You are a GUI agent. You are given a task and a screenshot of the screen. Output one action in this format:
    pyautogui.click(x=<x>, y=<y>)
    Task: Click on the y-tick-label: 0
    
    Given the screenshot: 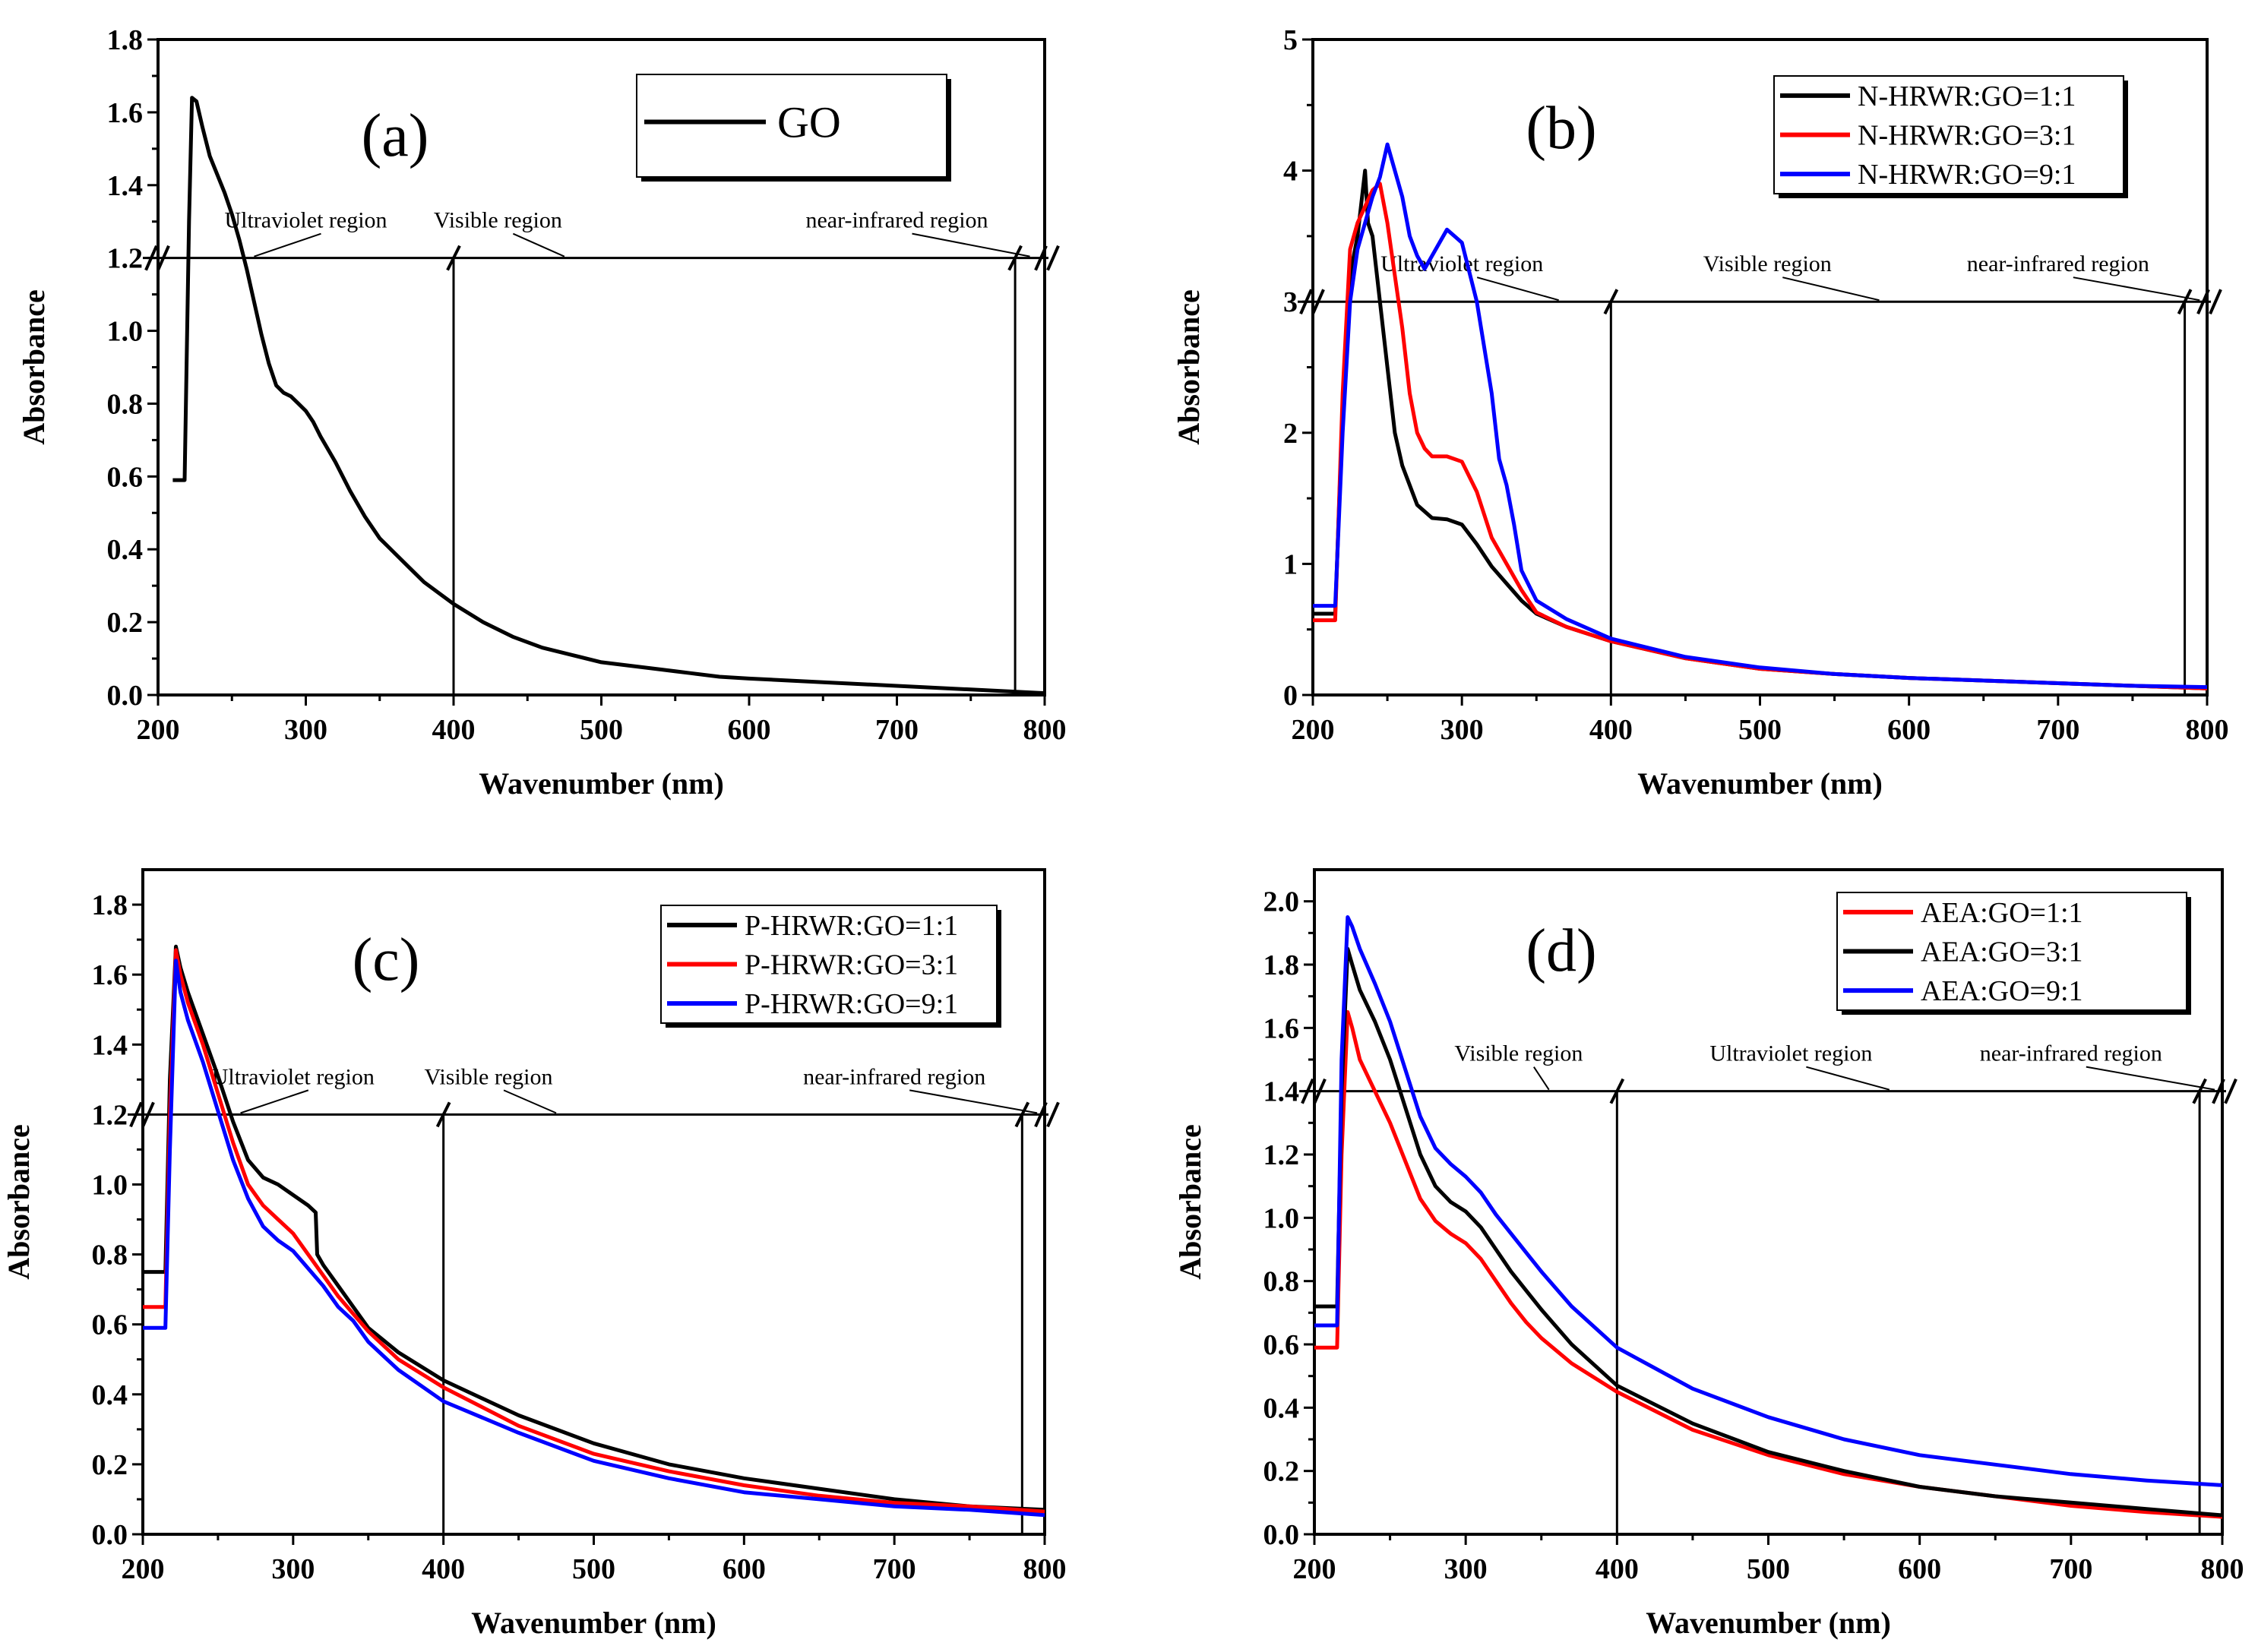 What is the action you would take?
    pyautogui.click(x=1291, y=696)
    